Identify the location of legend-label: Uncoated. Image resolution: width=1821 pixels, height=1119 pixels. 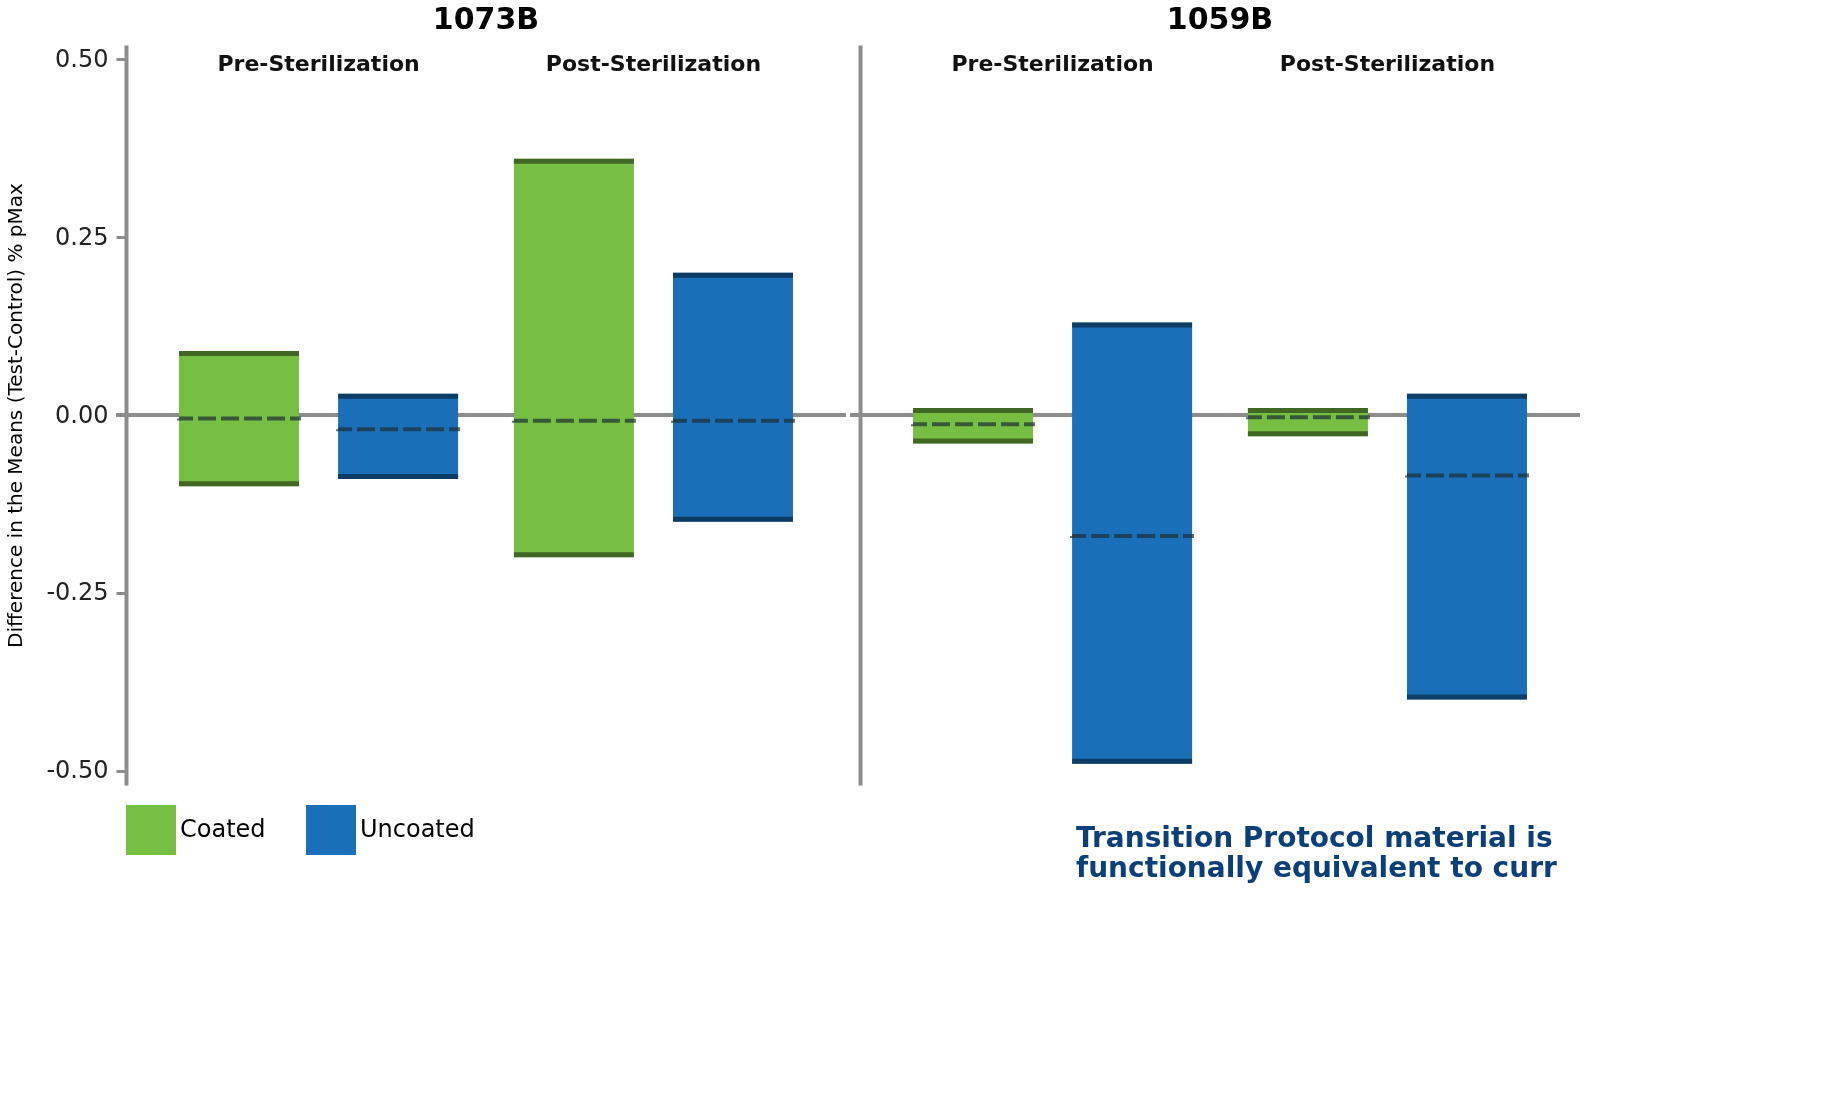
(417, 829).